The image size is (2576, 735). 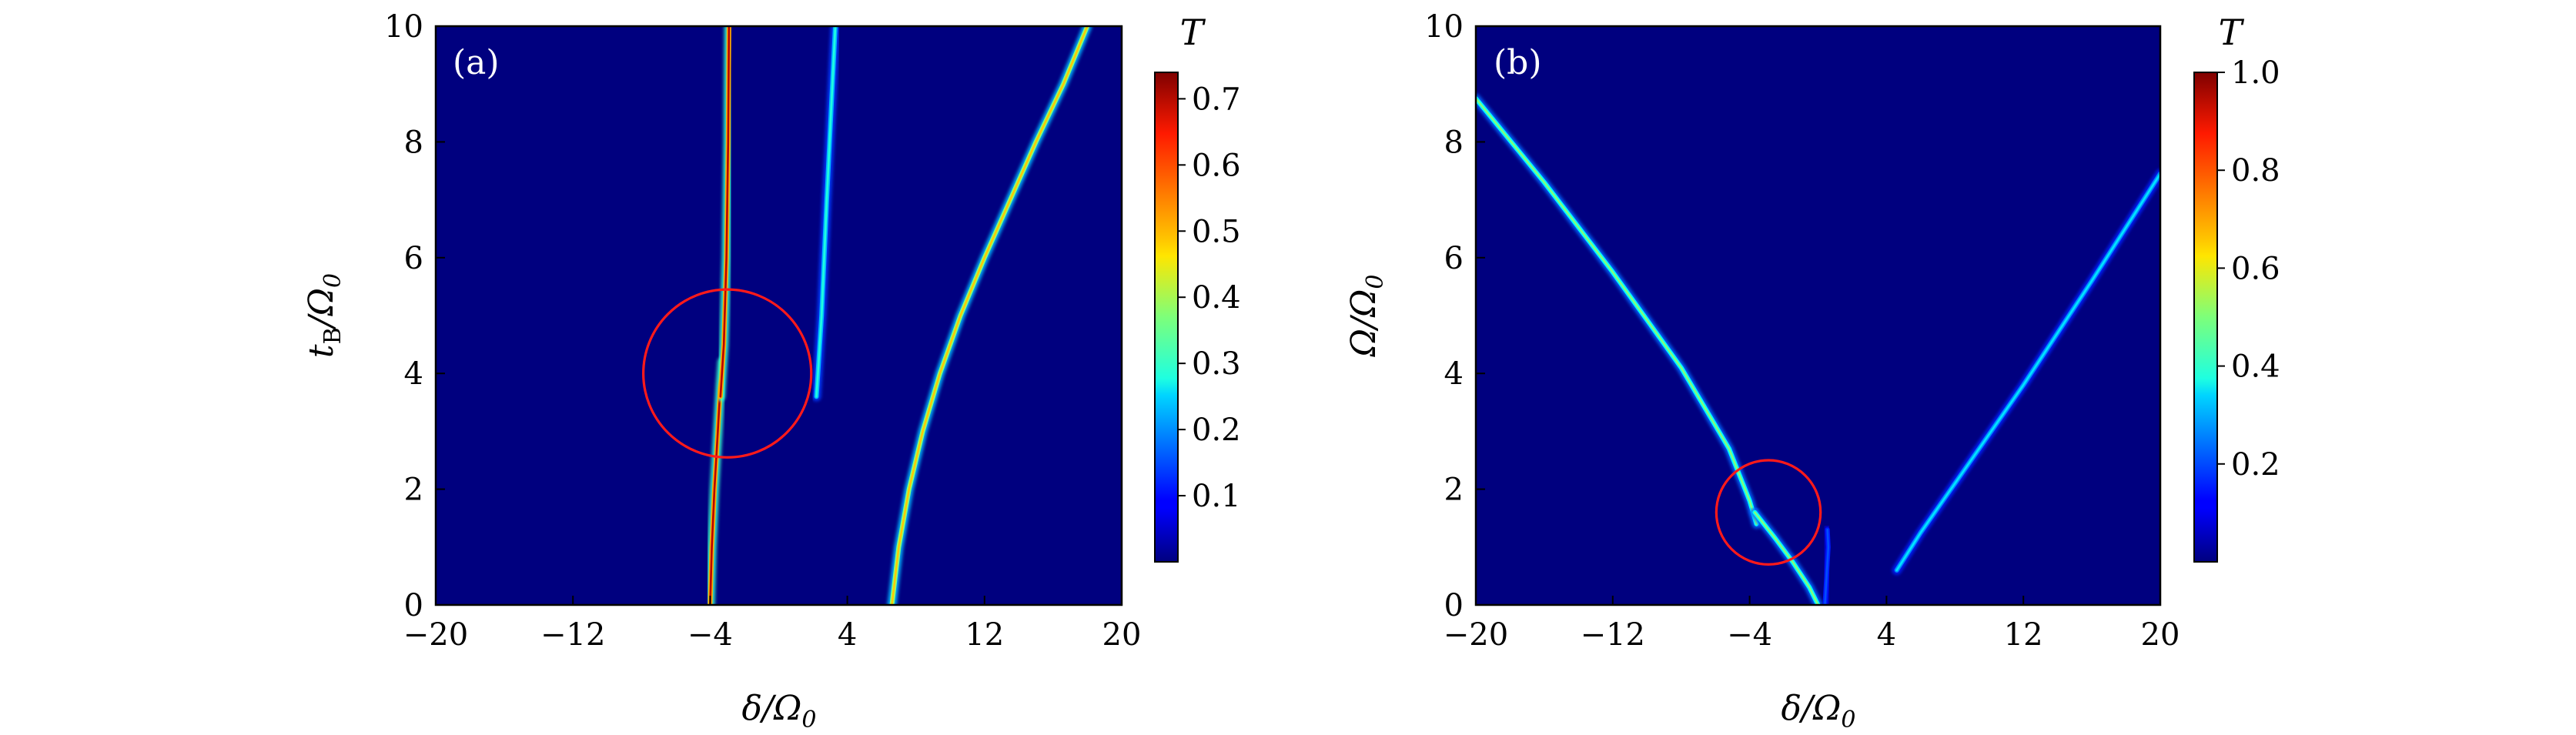 I want to click on highlight-circle-a, so click(x=728, y=373).